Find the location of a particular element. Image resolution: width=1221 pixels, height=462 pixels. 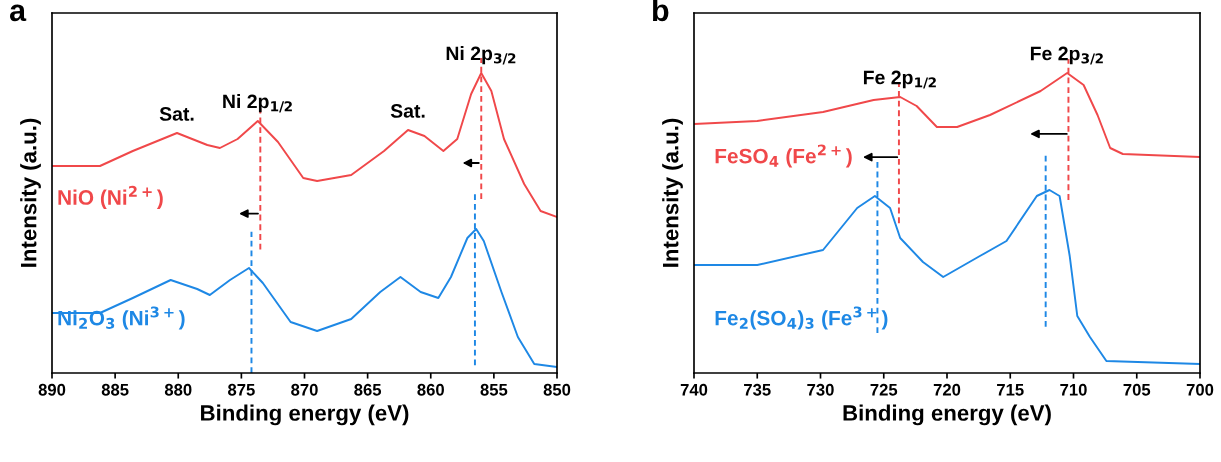

x-tick-label: 730 is located at coordinates (820, 389).